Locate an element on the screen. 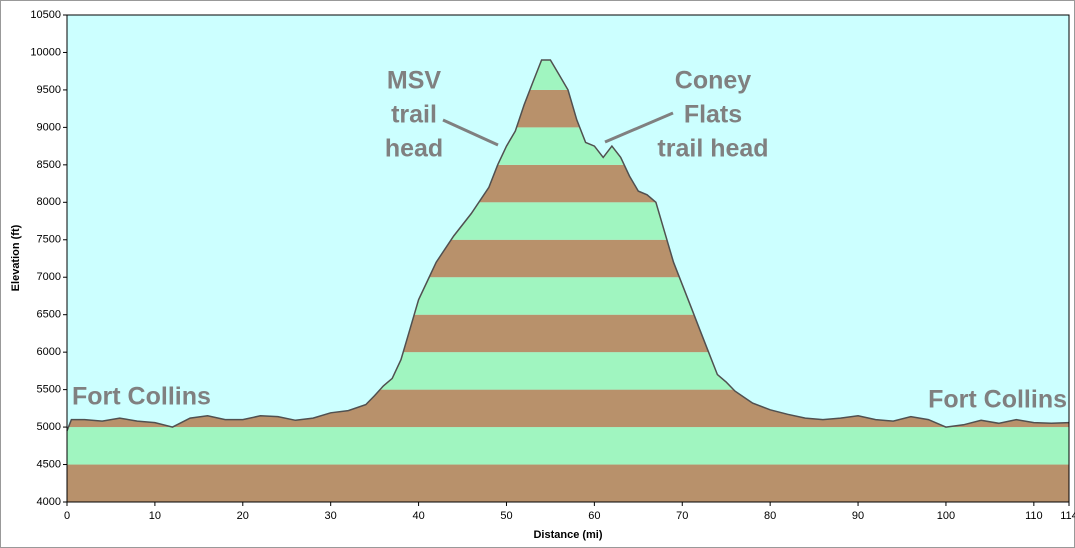 The width and height of the screenshot is (1075, 548). annotation: head is located at coordinates (414, 149).